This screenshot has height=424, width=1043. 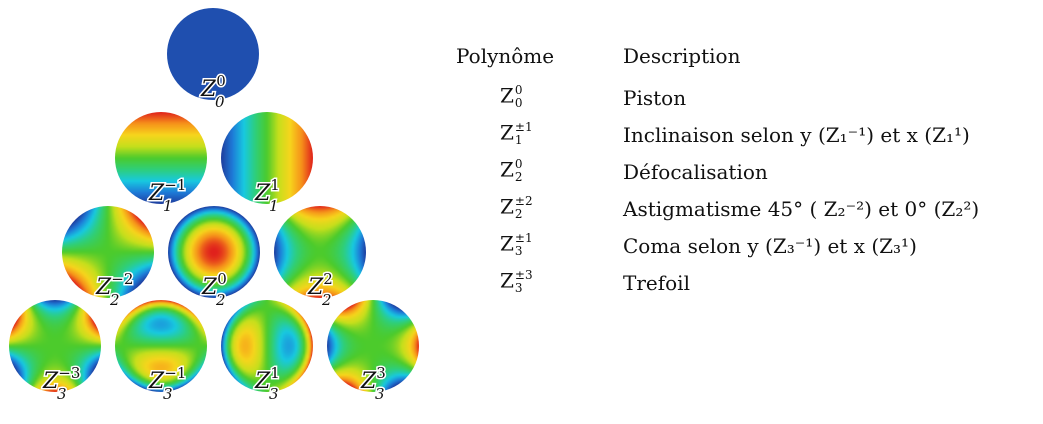 I want to click on polynomial-symbol: Z ±3 3, so click(x=516, y=282).